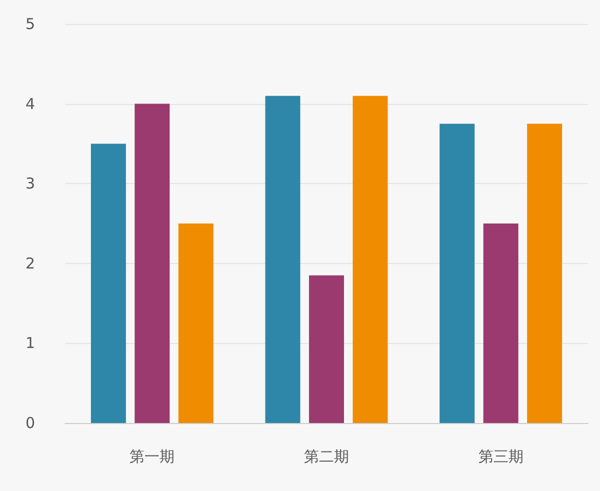 The image size is (600, 491). What do you see at coordinates (30, 263) in the screenshot?
I see `y-tick-label: 2` at bounding box center [30, 263].